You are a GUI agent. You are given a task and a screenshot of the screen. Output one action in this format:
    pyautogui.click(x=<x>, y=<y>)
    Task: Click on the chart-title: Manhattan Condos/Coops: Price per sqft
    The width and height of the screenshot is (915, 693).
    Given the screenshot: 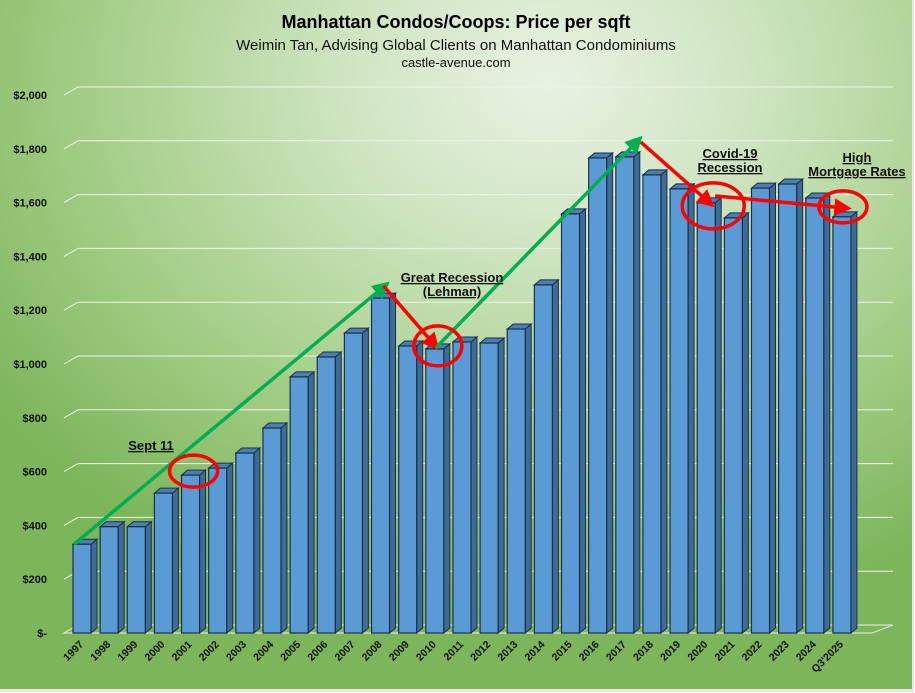 What is the action you would take?
    pyautogui.click(x=455, y=22)
    